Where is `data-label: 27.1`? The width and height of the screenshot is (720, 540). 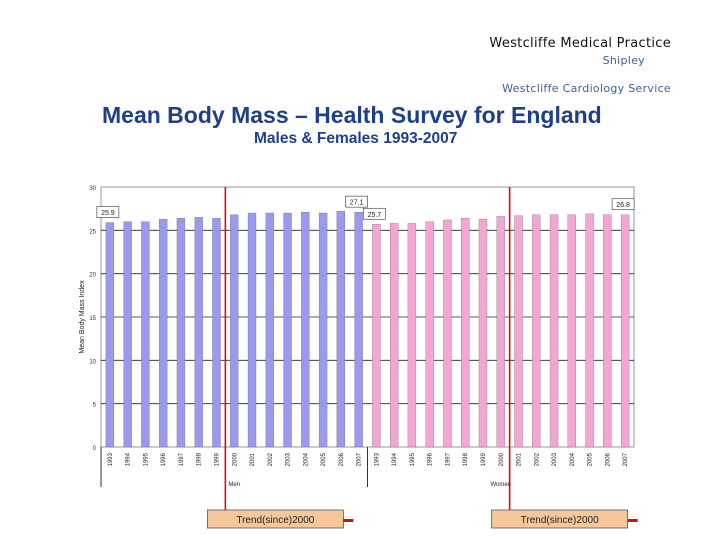
data-label: 27.1 is located at coordinates (357, 203).